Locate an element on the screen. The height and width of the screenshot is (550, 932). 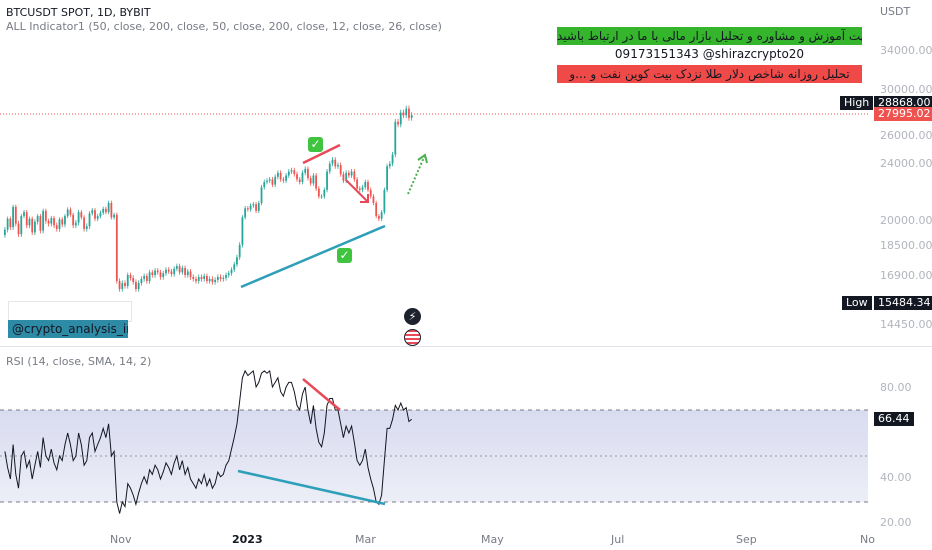
price-label-5: 20000.00 is located at coordinates (906, 220).